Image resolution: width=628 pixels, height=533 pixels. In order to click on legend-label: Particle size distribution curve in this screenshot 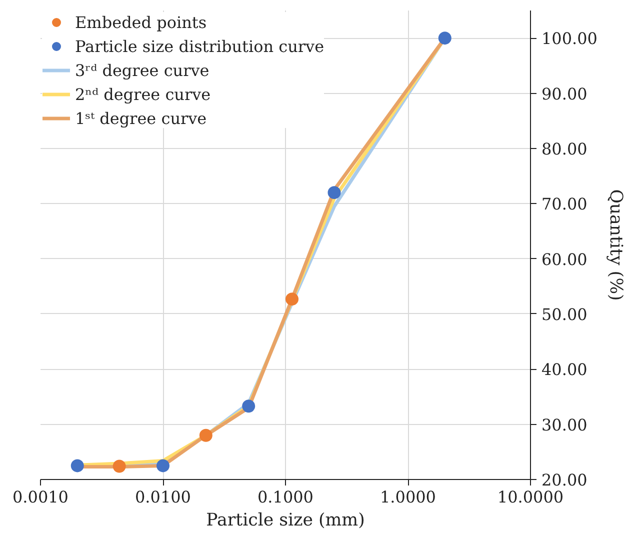, I will do `click(199, 46)`.